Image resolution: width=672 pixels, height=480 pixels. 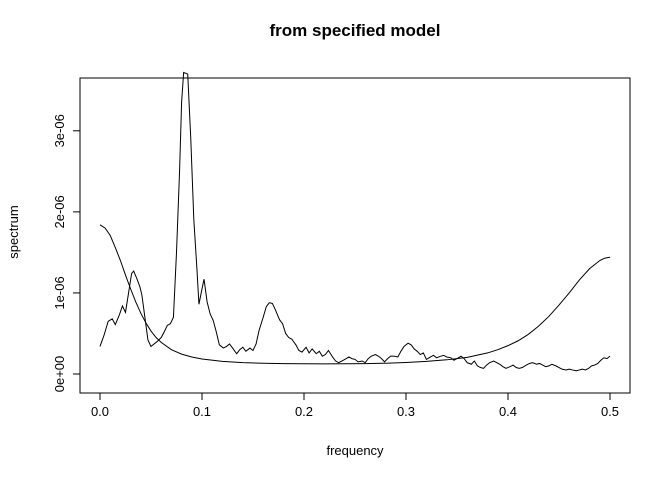 What do you see at coordinates (59, 374) in the screenshot?
I see `y-tick-label: 0e+00` at bounding box center [59, 374].